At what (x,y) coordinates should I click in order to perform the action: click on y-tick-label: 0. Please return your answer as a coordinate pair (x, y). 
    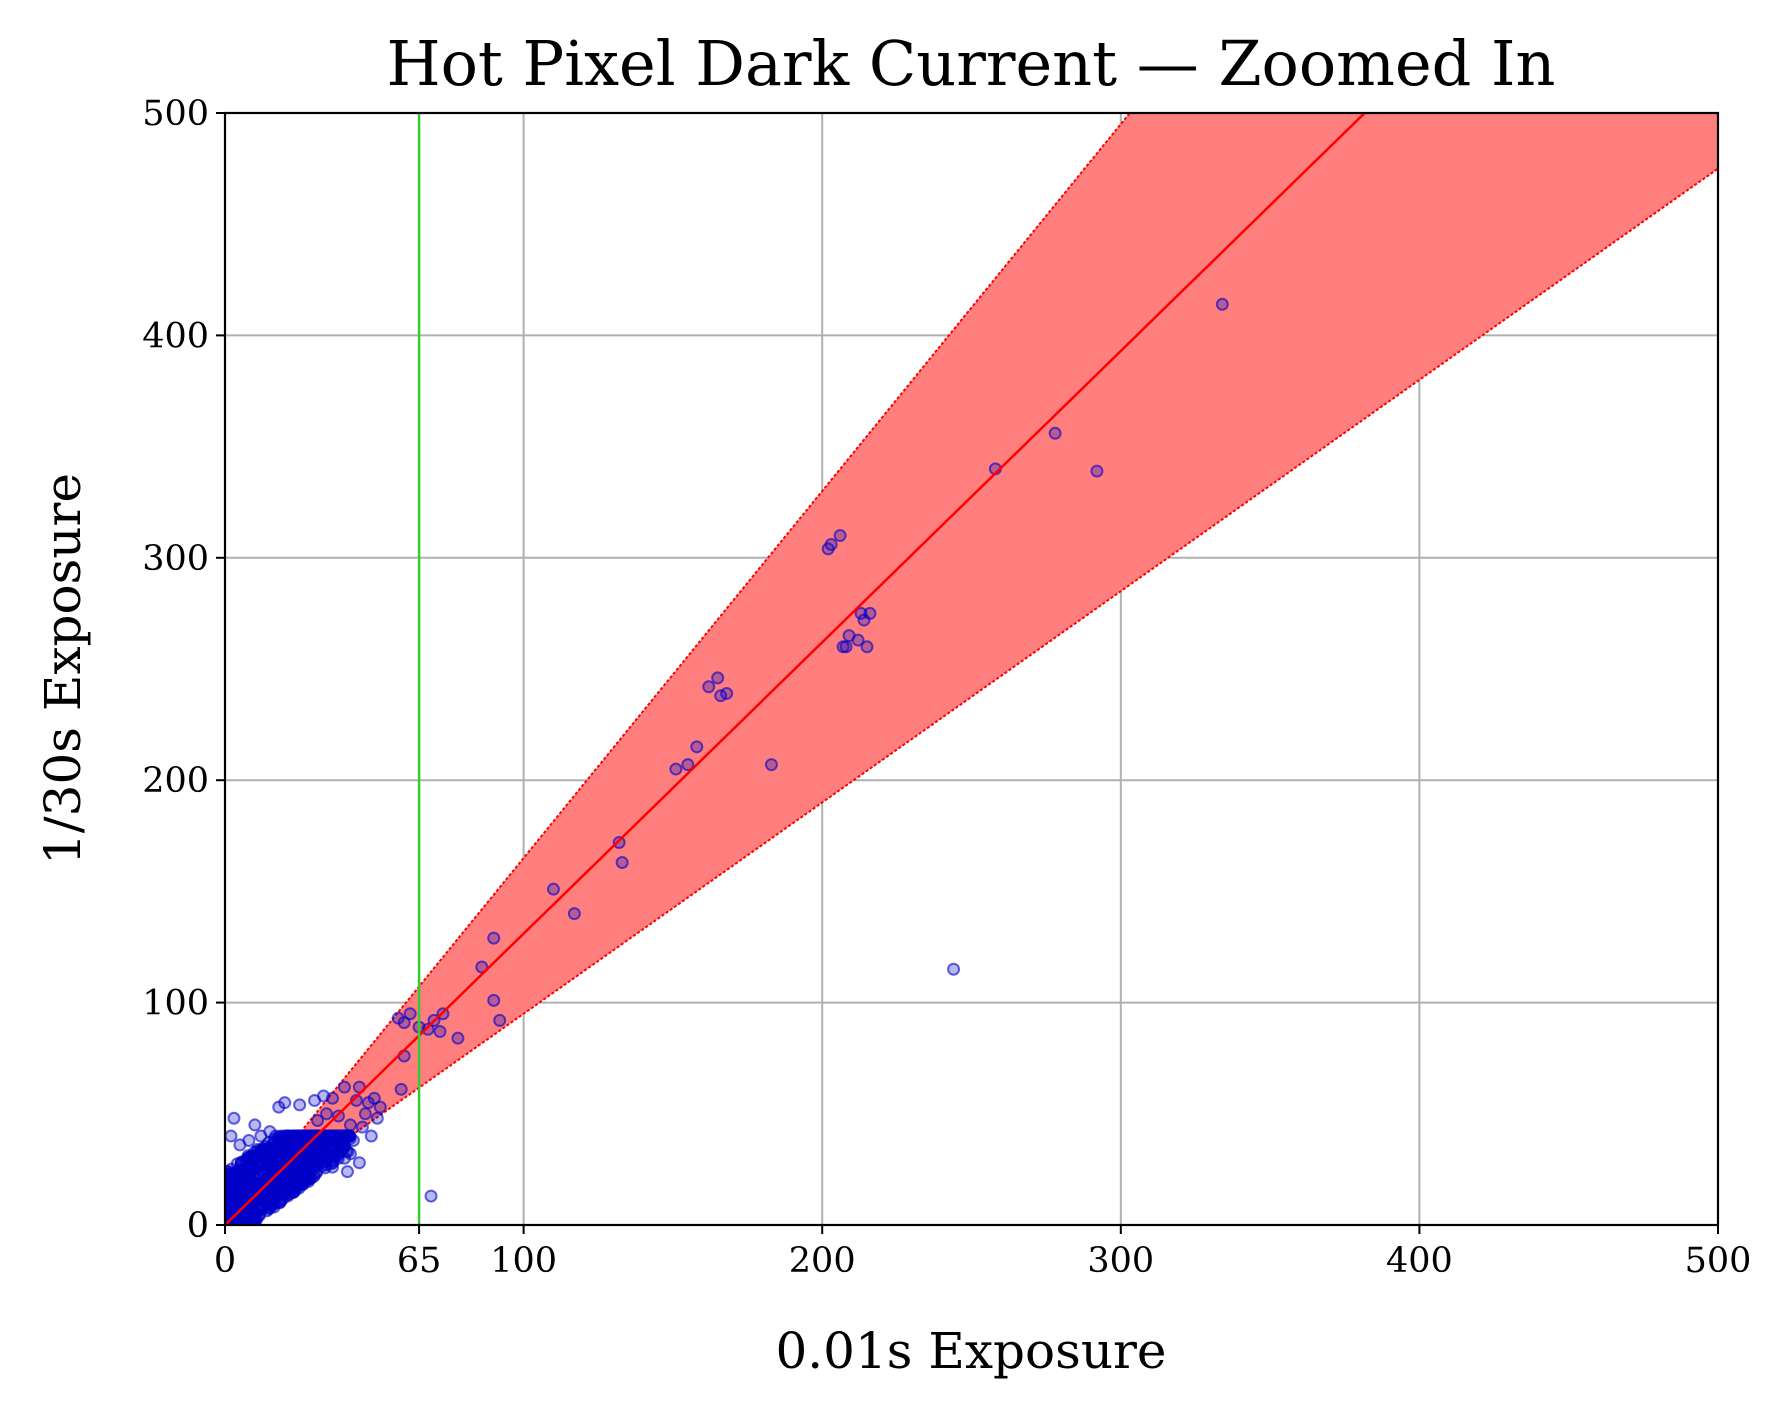
    Looking at the image, I should click on (198, 1226).